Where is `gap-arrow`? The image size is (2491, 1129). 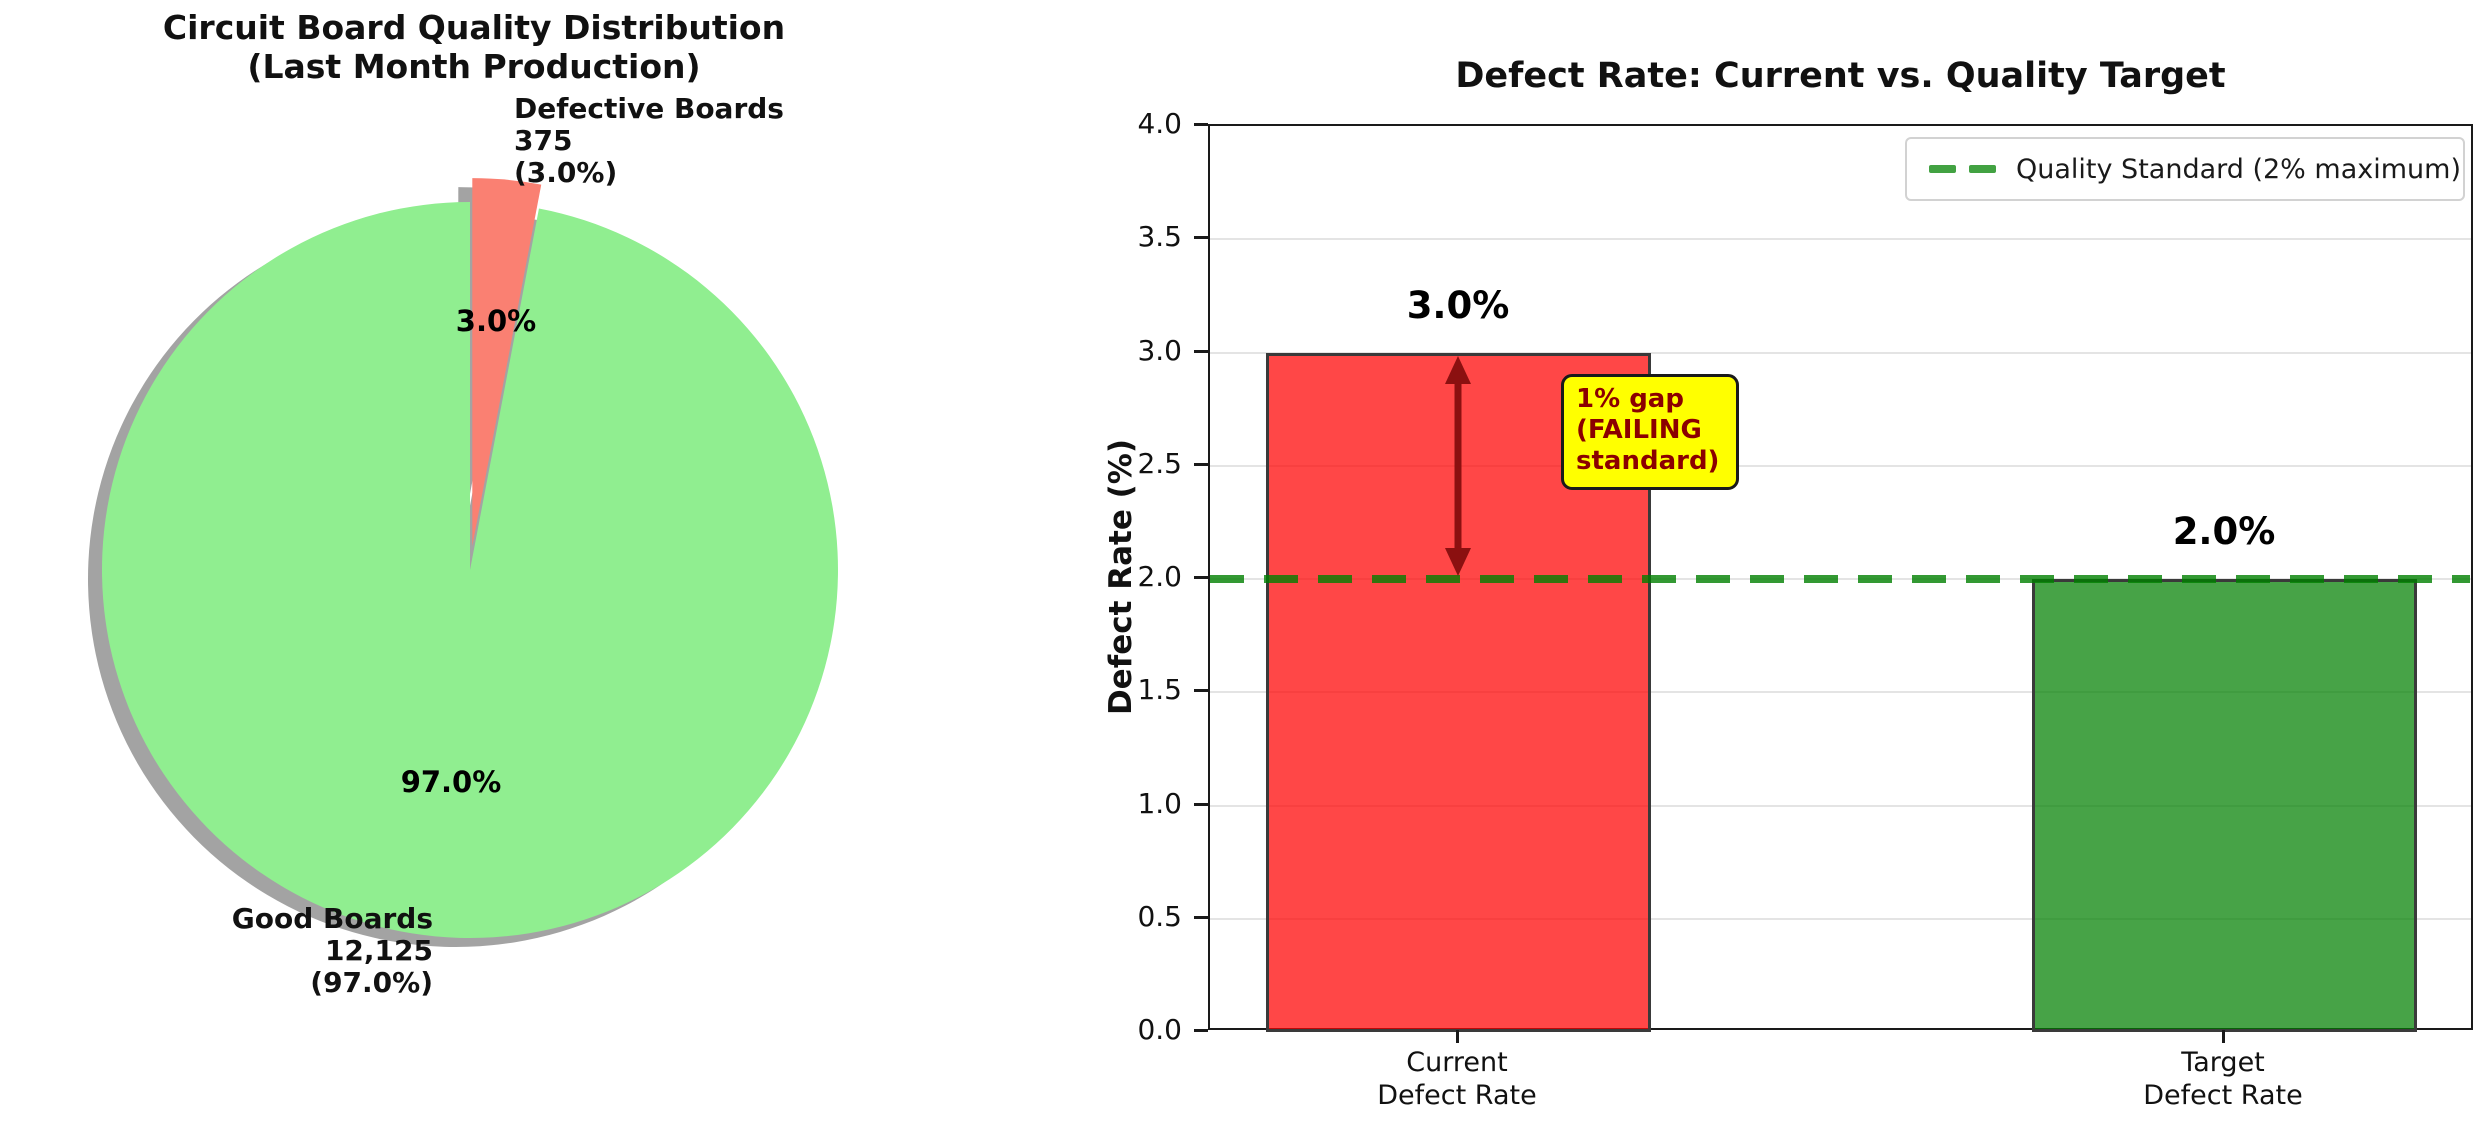
gap-arrow is located at coordinates (1458, 466).